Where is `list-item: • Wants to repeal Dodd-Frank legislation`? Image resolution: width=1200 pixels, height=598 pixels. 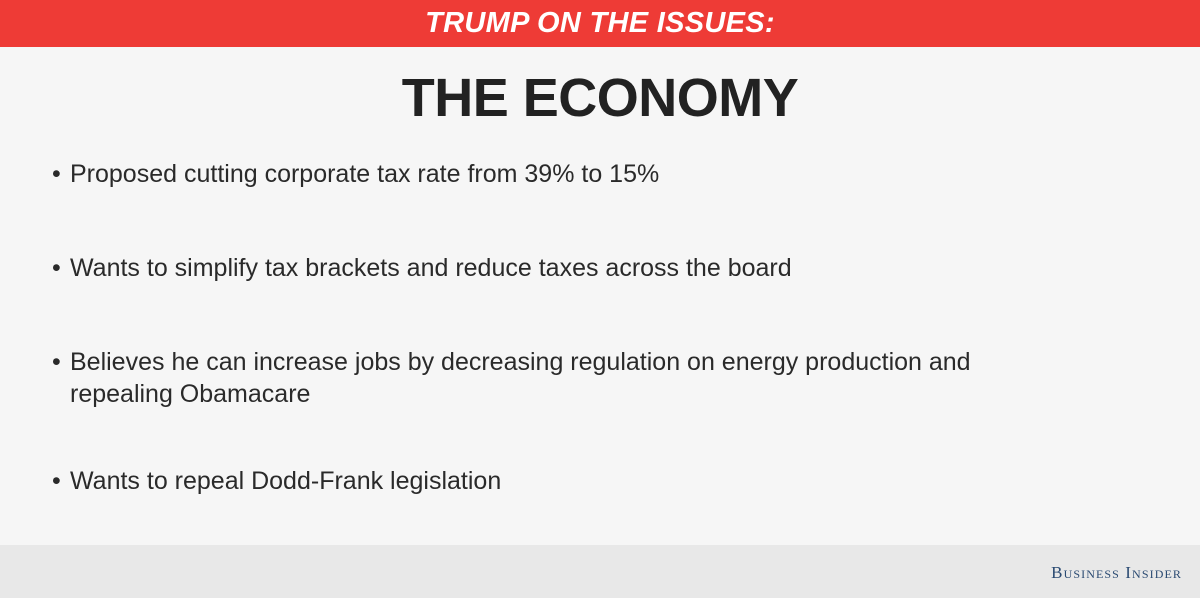 list-item: • Wants to repeal Dodd-Frank legislation is located at coordinates (552, 481).